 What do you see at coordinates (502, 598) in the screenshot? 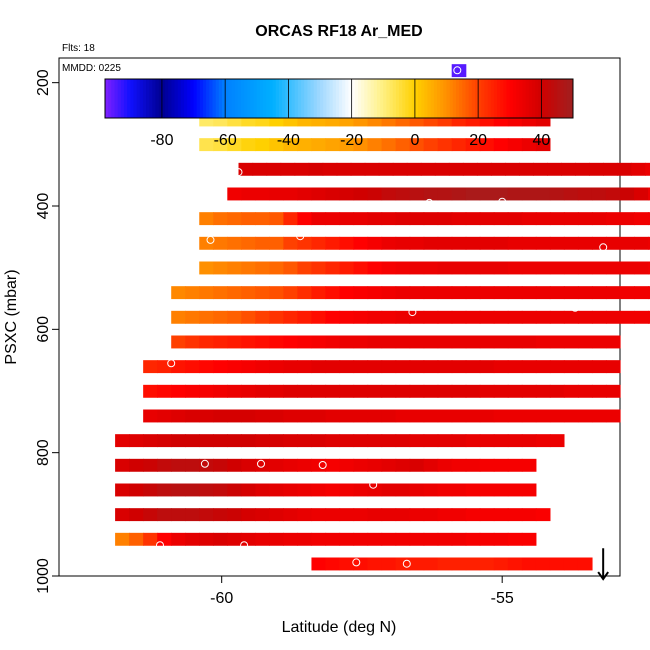
I see `x-tick-label: -55` at bounding box center [502, 598].